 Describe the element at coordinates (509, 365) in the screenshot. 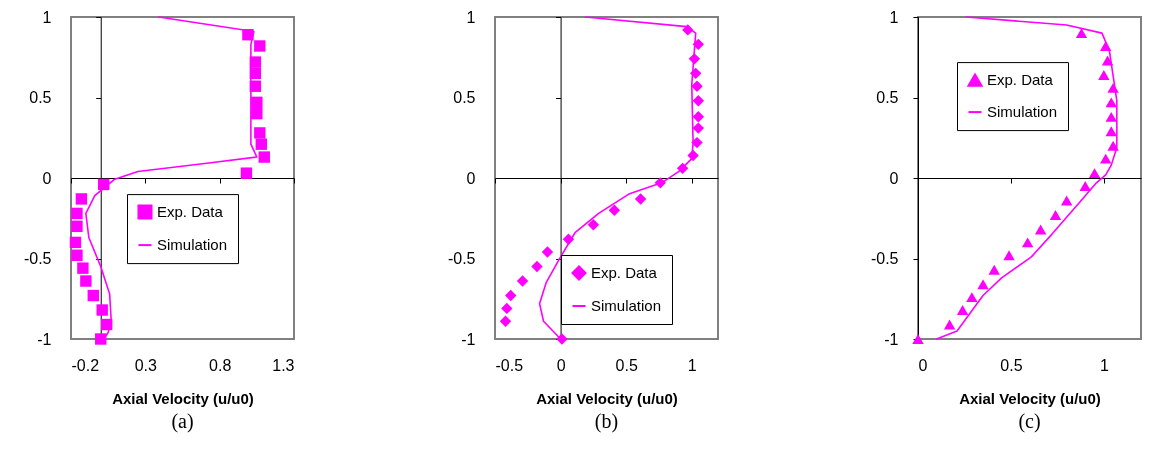

I see `x-tick-label: -0.5` at that location.